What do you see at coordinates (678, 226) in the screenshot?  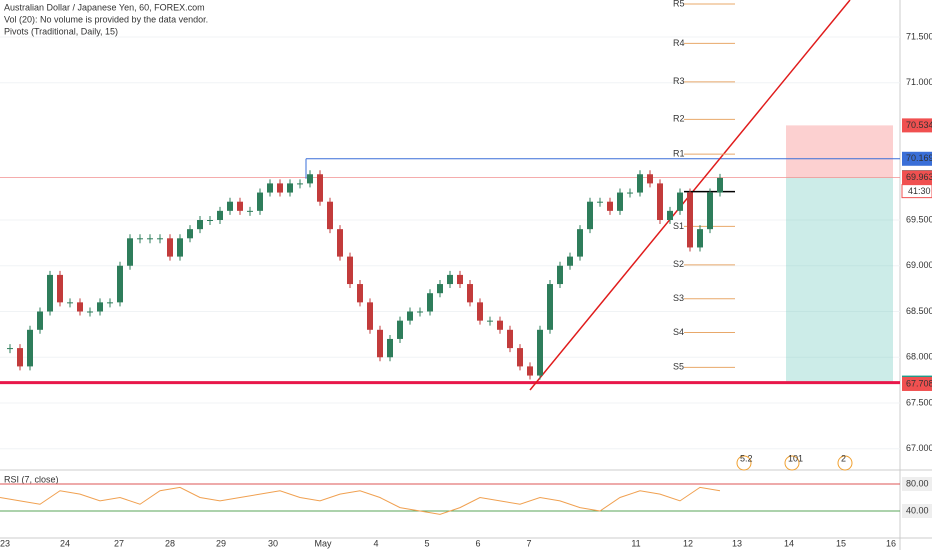 I see `pivot-label: S1` at bounding box center [678, 226].